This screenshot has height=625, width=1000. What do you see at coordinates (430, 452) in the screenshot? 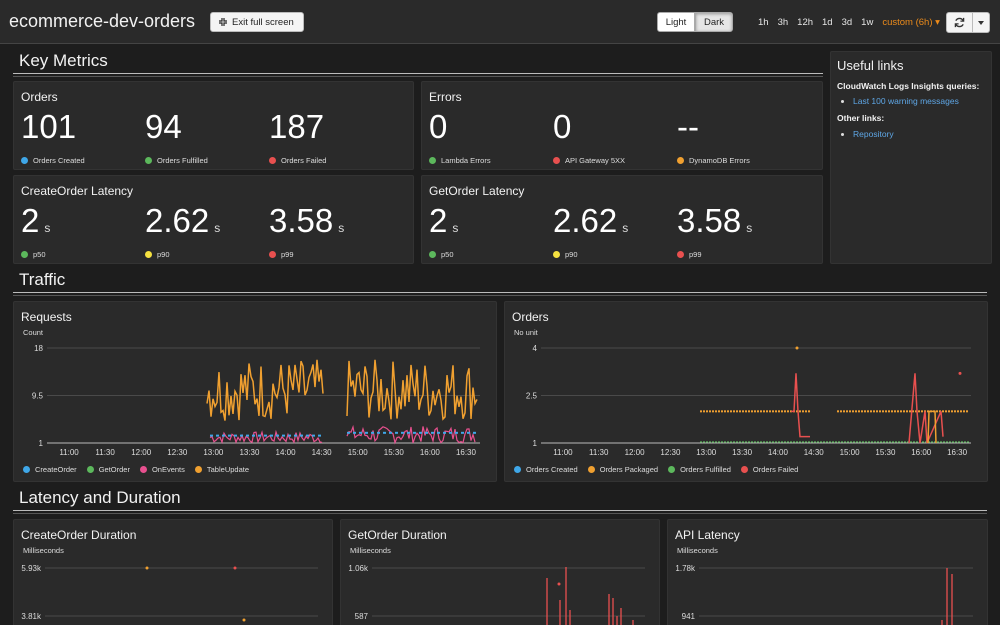
I see `x-tick-label: 16:00` at bounding box center [430, 452].